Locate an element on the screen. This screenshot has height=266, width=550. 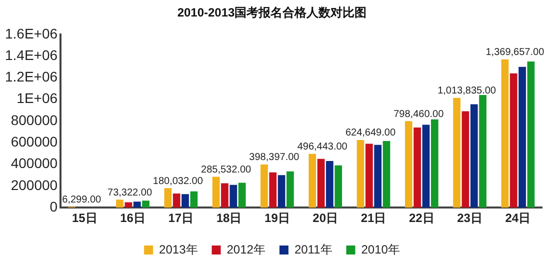
legend-label: 2012年 is located at coordinates (246, 249).